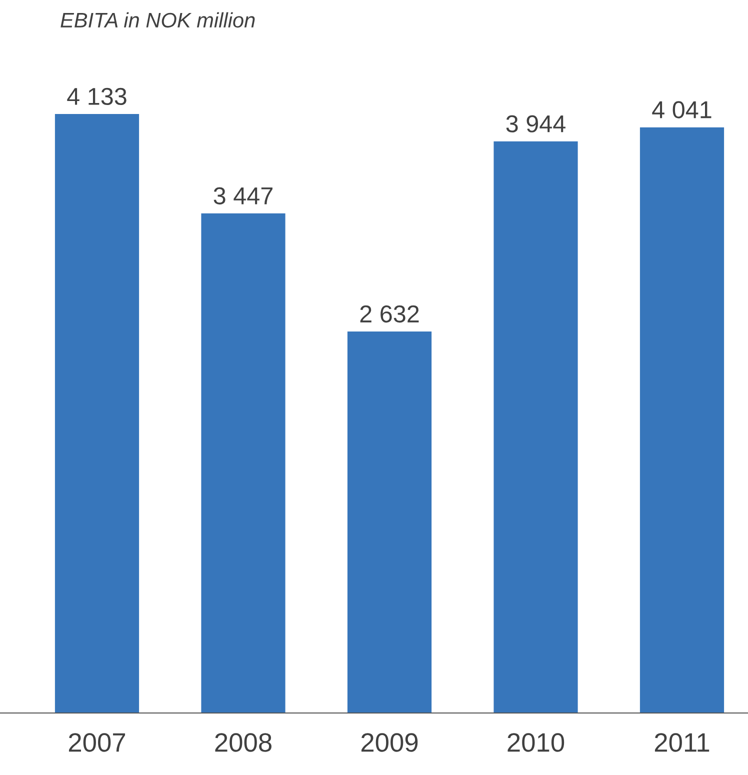 This screenshot has width=748, height=775. What do you see at coordinates (157, 20) in the screenshot?
I see `chart-title: EBITA in NOK million` at bounding box center [157, 20].